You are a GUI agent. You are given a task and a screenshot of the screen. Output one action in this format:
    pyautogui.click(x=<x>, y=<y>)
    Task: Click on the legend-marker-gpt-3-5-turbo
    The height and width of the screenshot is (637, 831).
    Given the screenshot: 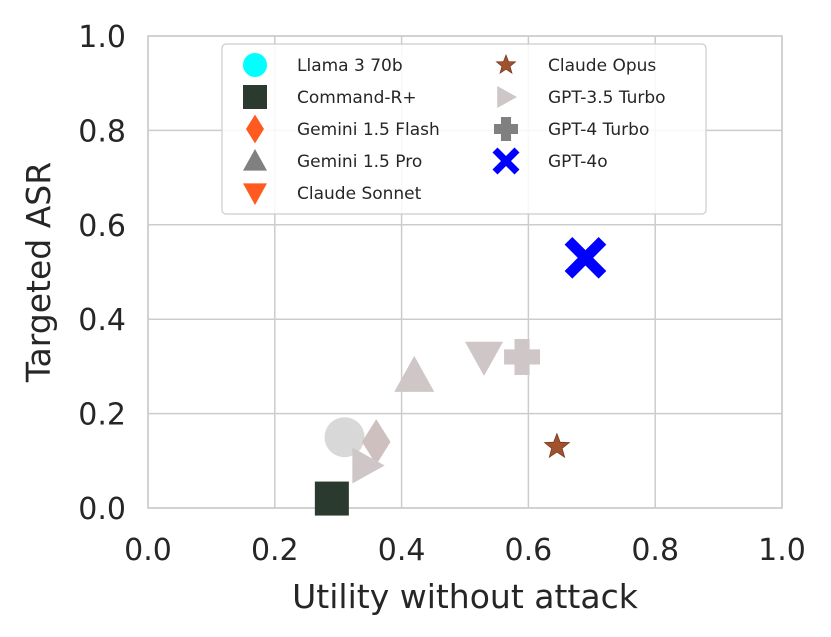 What is the action you would take?
    pyautogui.click(x=507, y=97)
    